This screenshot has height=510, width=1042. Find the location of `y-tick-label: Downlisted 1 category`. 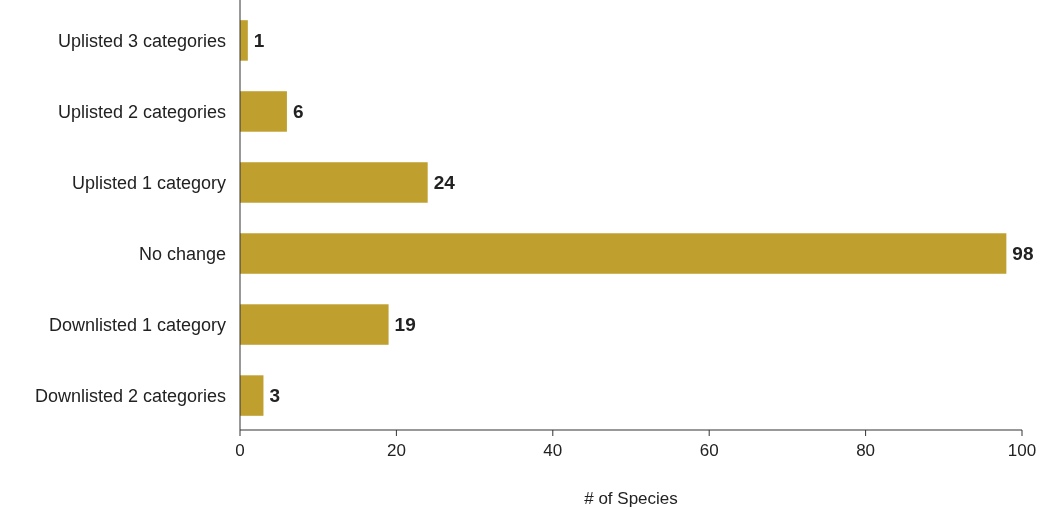

y-tick-label: Downlisted 1 category is located at coordinates (137, 324).